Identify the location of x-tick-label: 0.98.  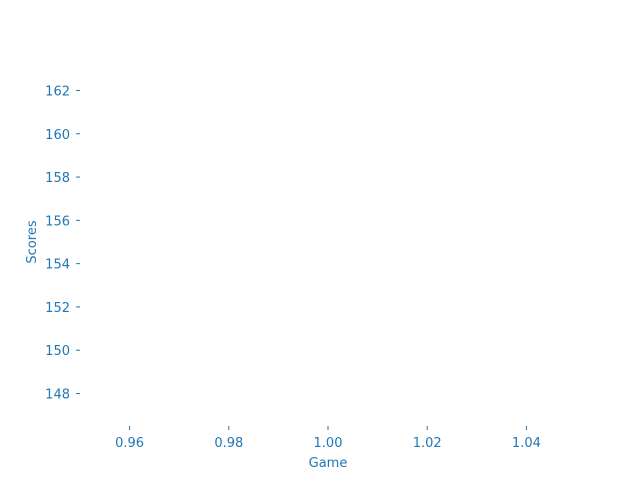
(228, 443).